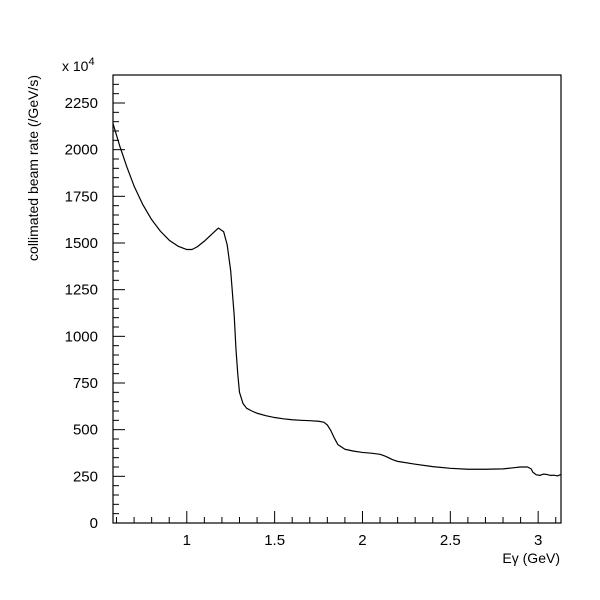 This screenshot has width=600, height=600. Describe the element at coordinates (85, 476) in the screenshot. I see `y-tick-label: 250` at that location.